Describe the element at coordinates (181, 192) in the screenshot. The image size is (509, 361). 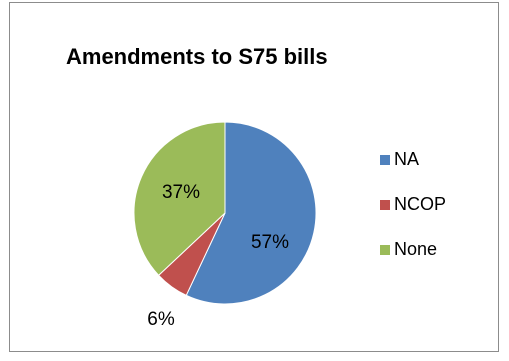
I see `data-label-none: 37%` at that location.